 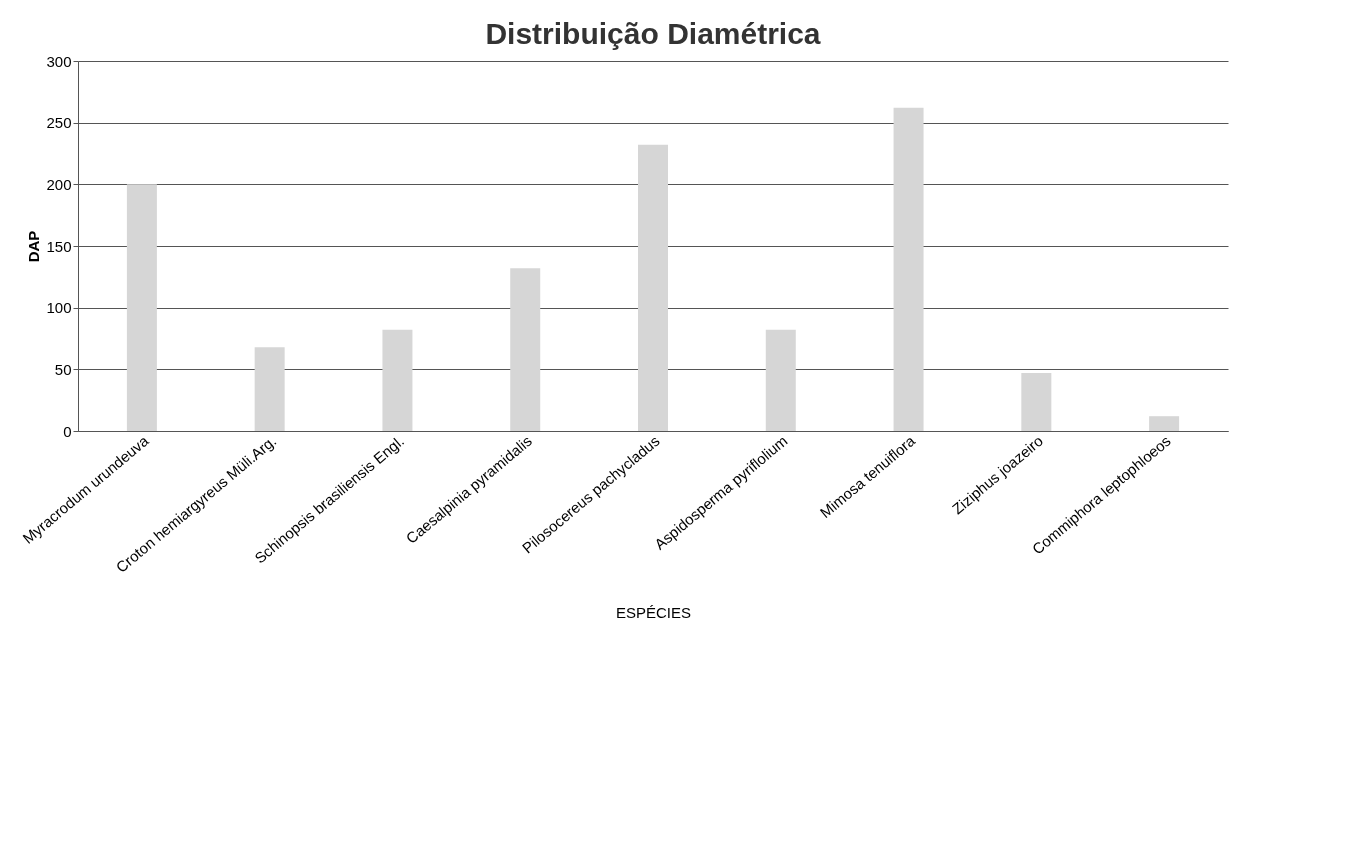 What do you see at coordinates (59, 184) in the screenshot?
I see `y-tick-label: 200` at bounding box center [59, 184].